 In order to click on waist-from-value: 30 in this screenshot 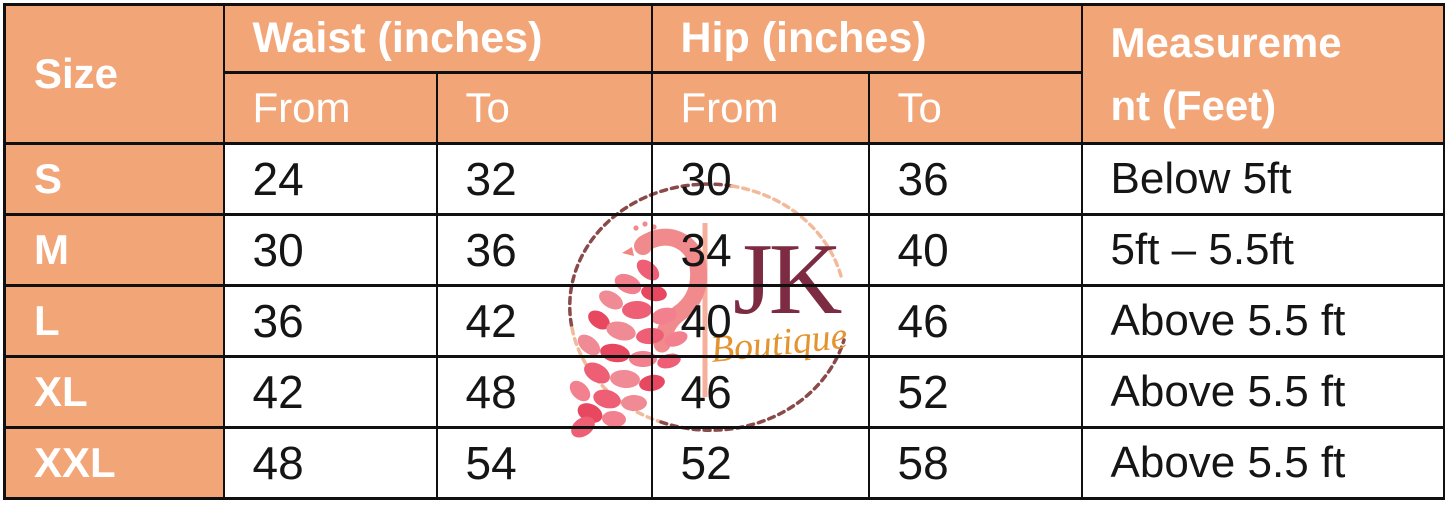, I will do `click(330, 250)`.